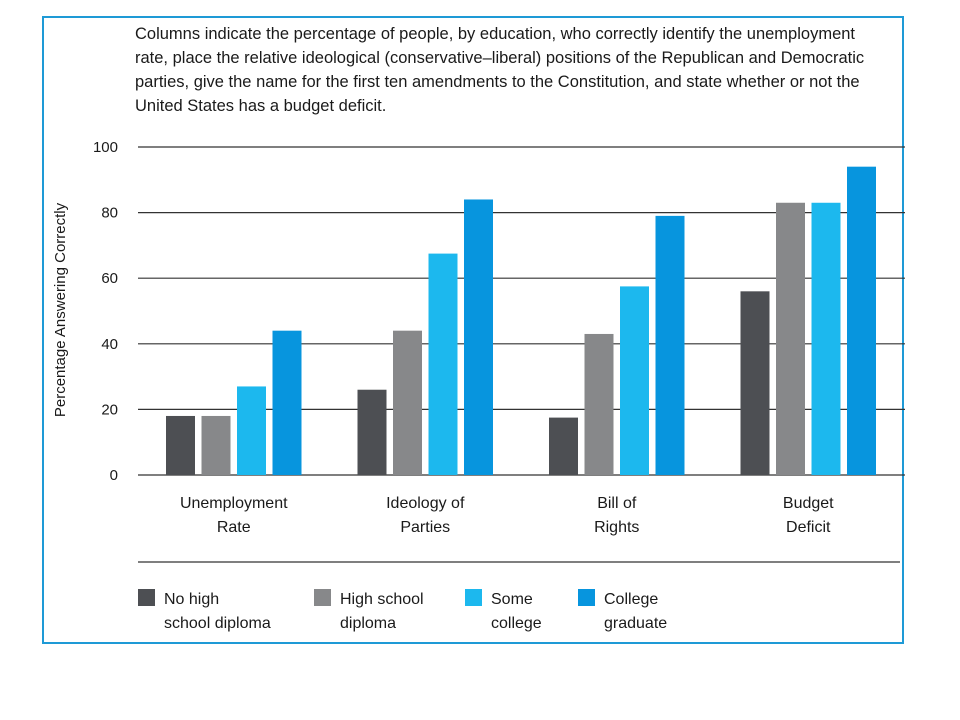  What do you see at coordinates (516, 623) in the screenshot?
I see `legend-label: college` at bounding box center [516, 623].